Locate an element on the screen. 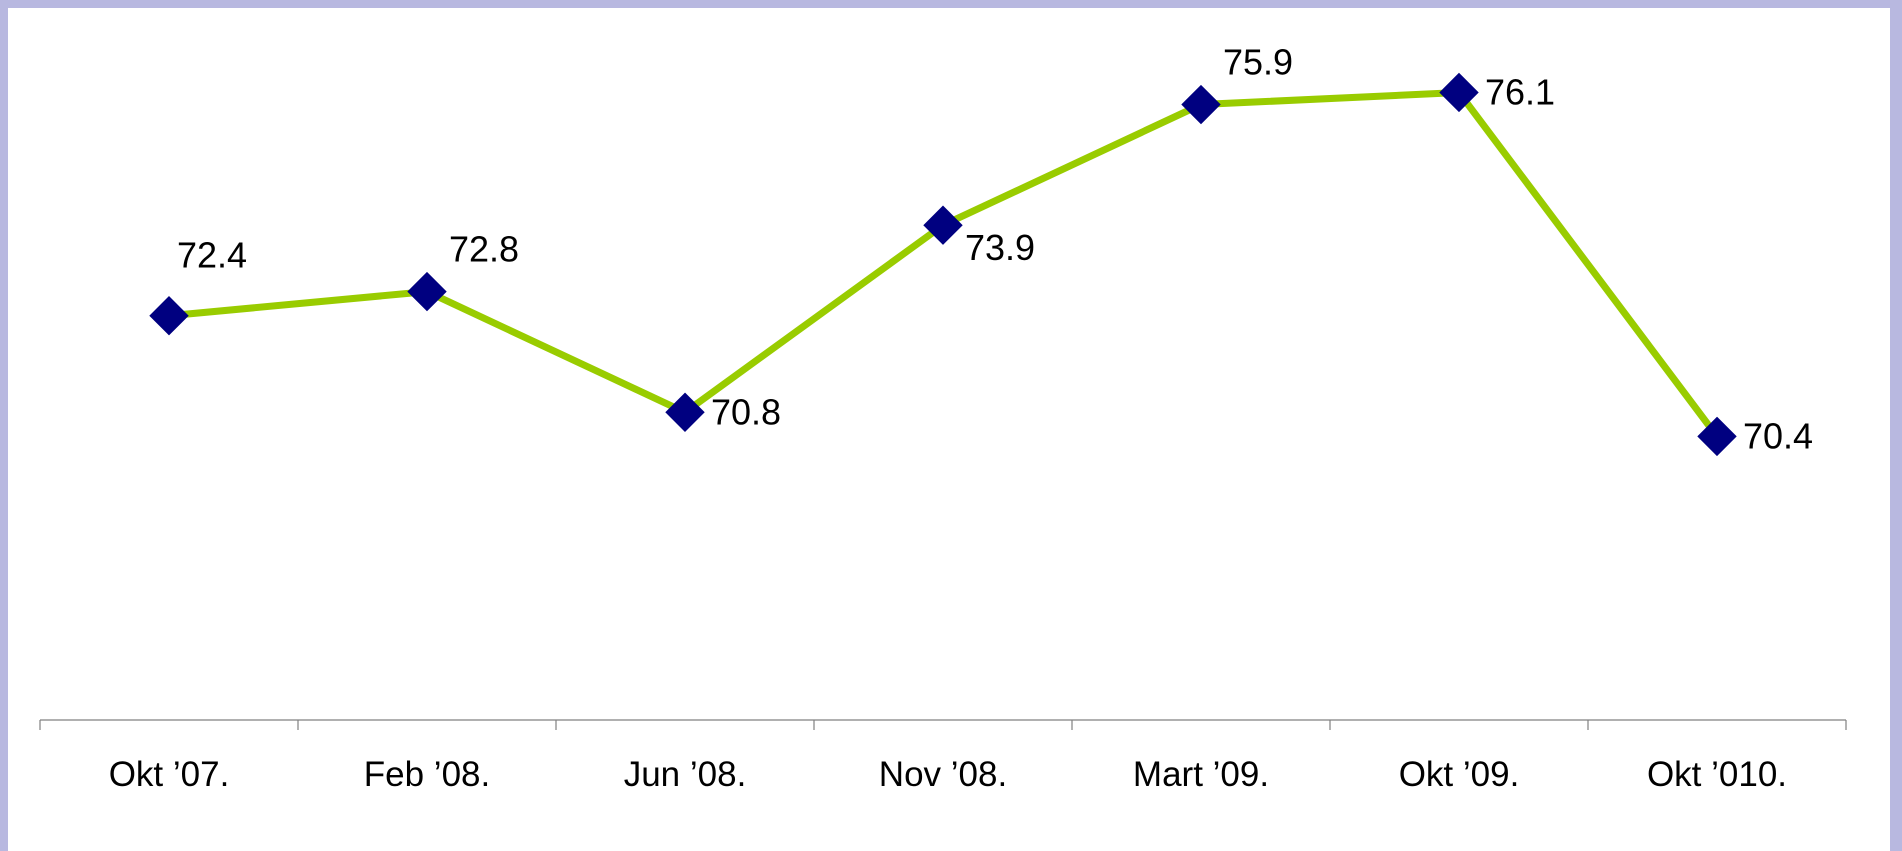 Image resolution: width=1902 pixels, height=851 pixels. x-tick-label: Okt ’010. is located at coordinates (1717, 774).